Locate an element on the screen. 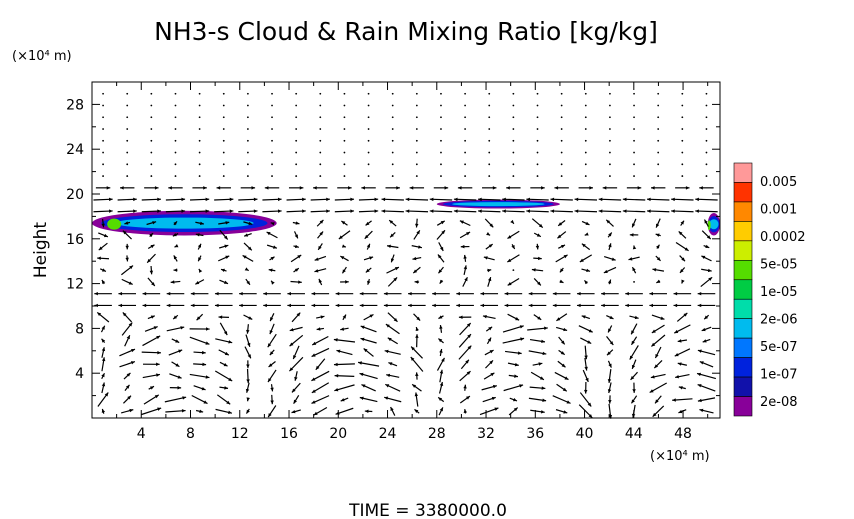 The width and height of the screenshot is (854, 519). cloud-shade is located at coordinates (714, 224).